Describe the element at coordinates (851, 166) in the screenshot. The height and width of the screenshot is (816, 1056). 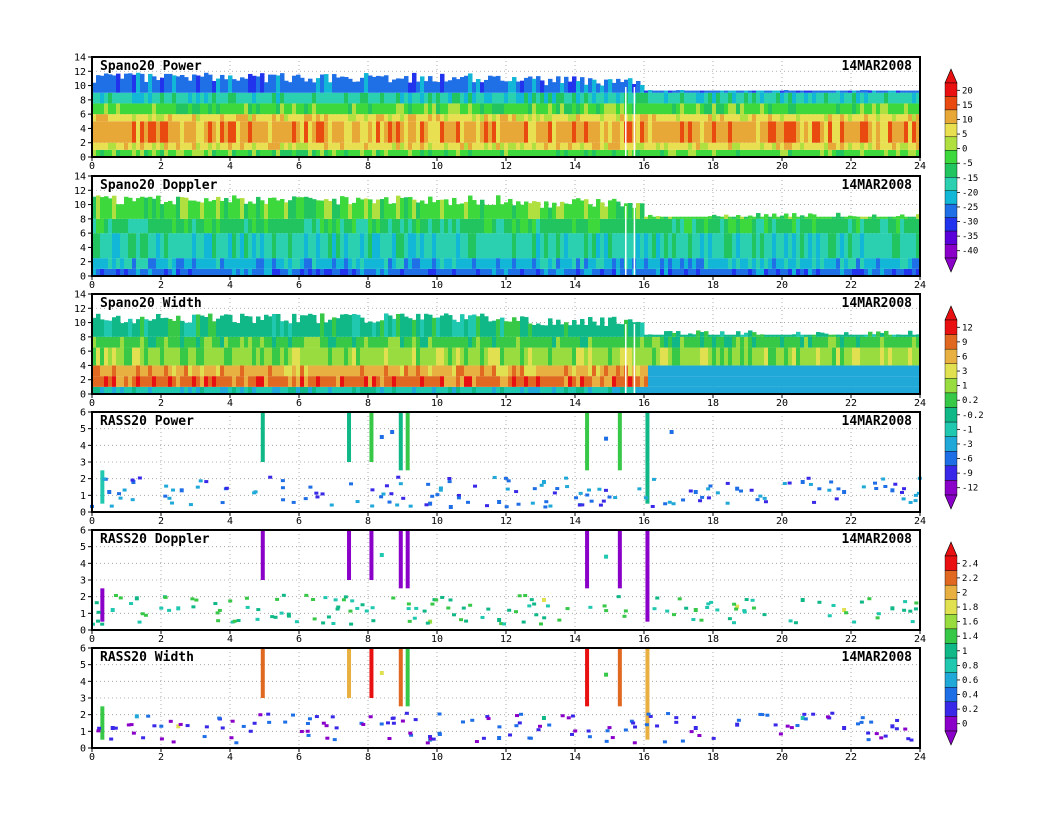
I see `x-tick-label: 22` at that location.